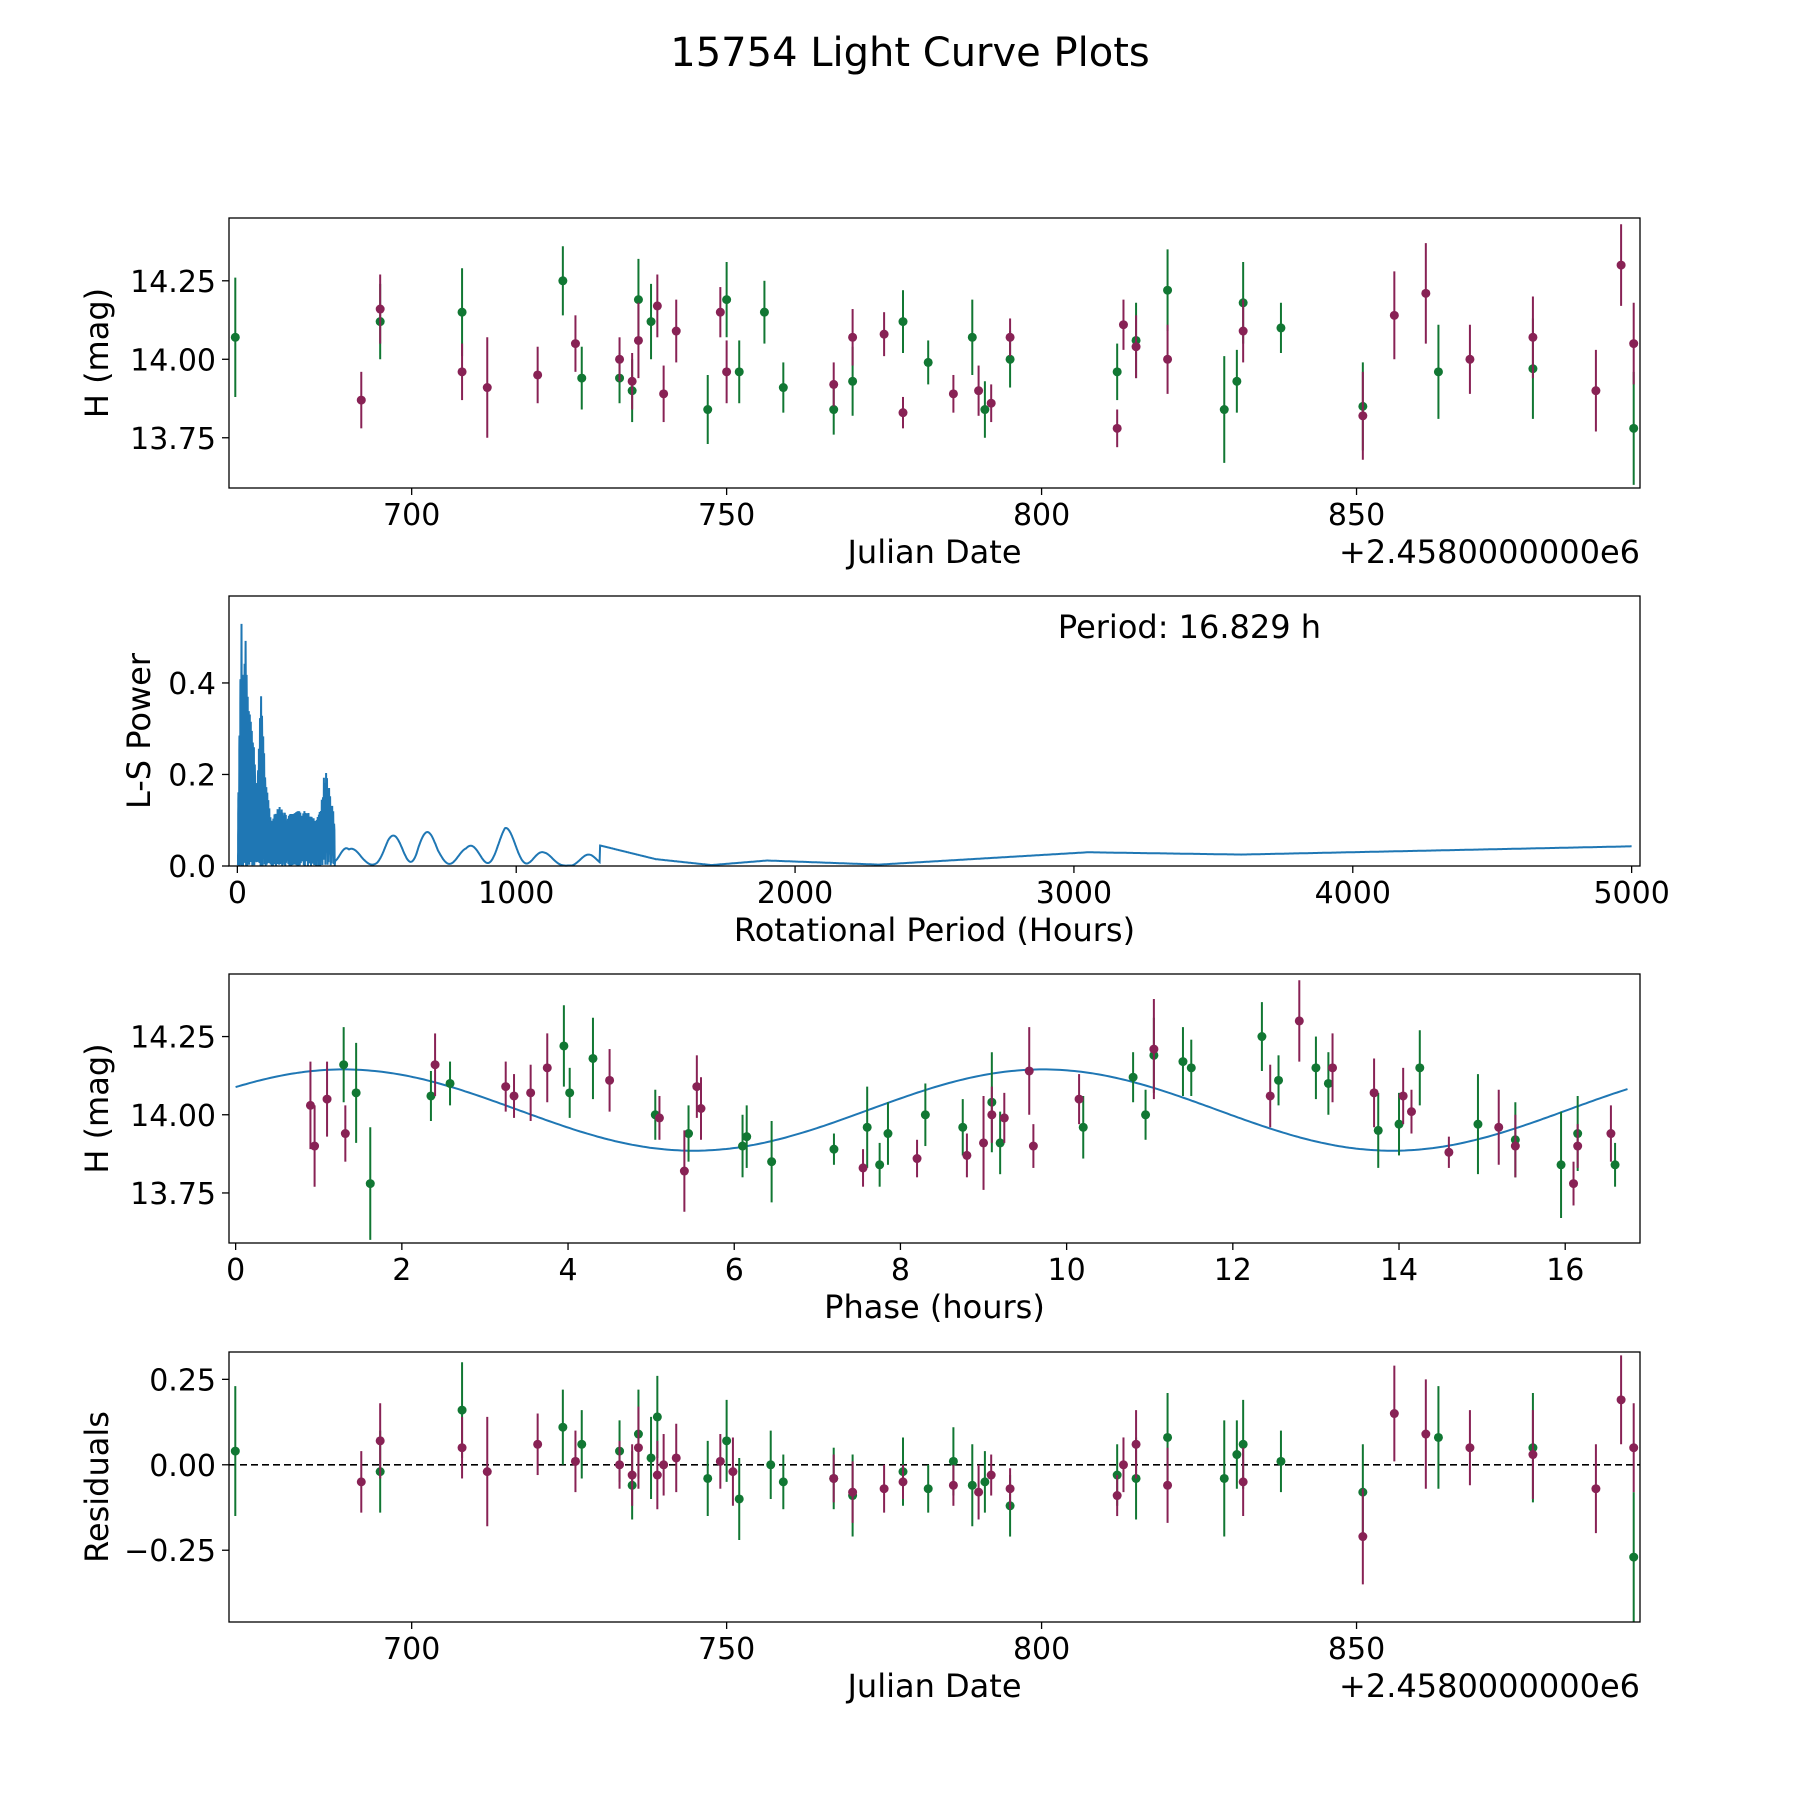 This screenshot has width=1800, height=1800. Describe the element at coordinates (401, 1270) in the screenshot. I see `phased-curve-xtick-label: 2` at that location.